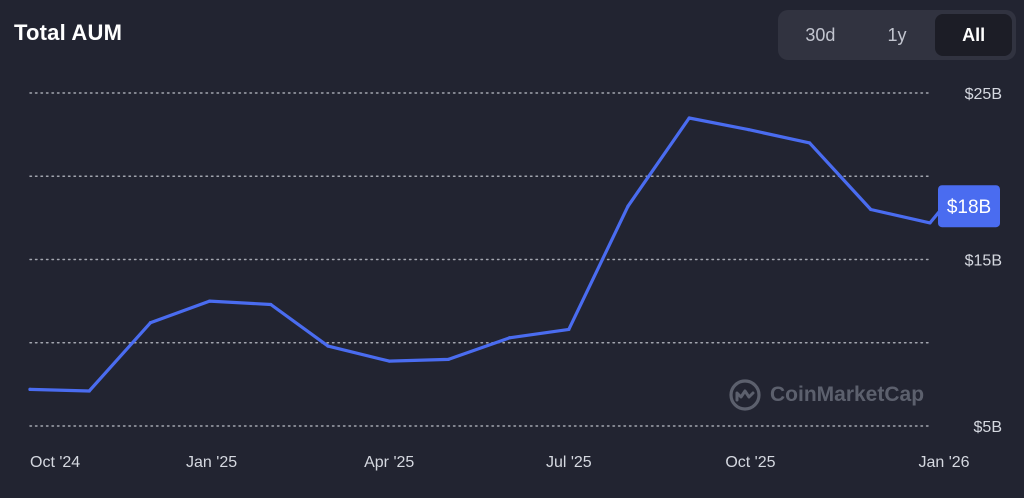  I want to click on watermark: CoinMarketCap, so click(826, 395).